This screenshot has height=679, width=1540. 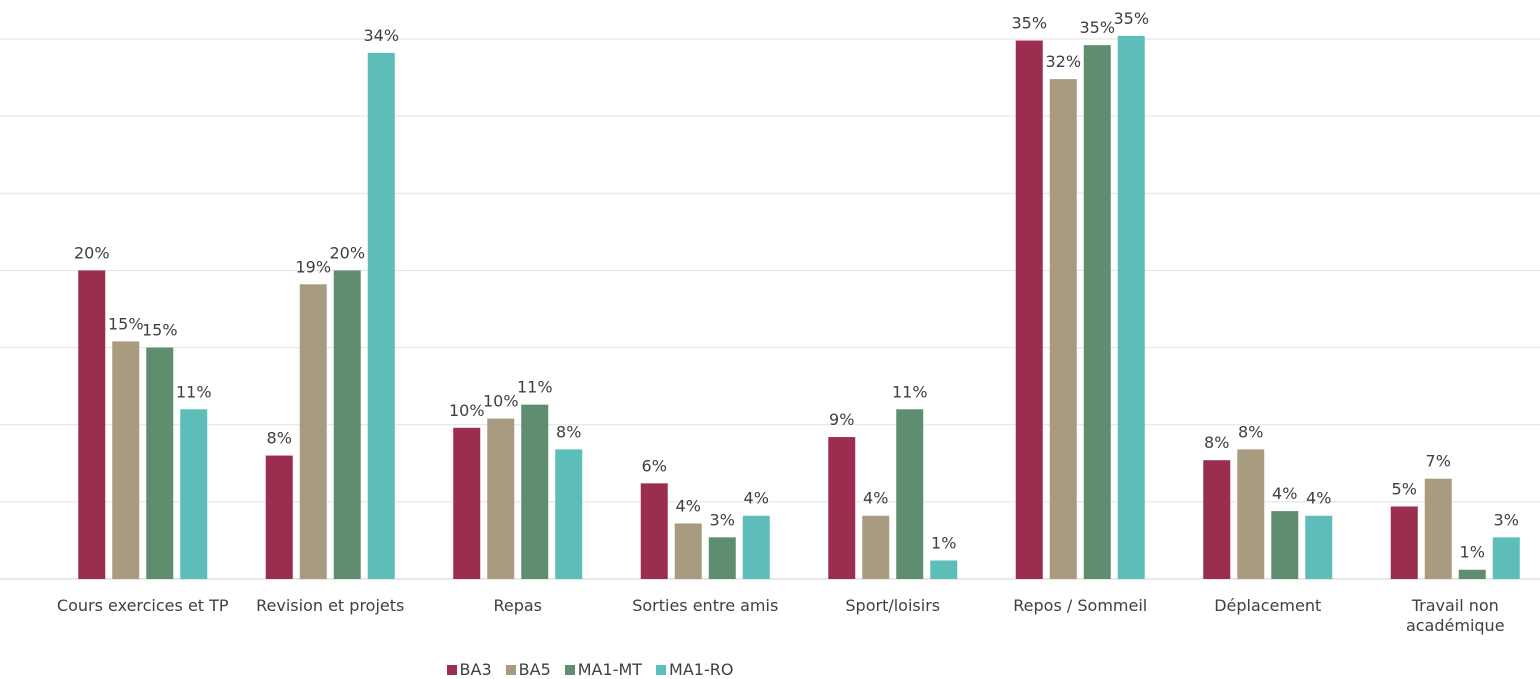 I want to click on data-label: 5%, so click(x=1404, y=488).